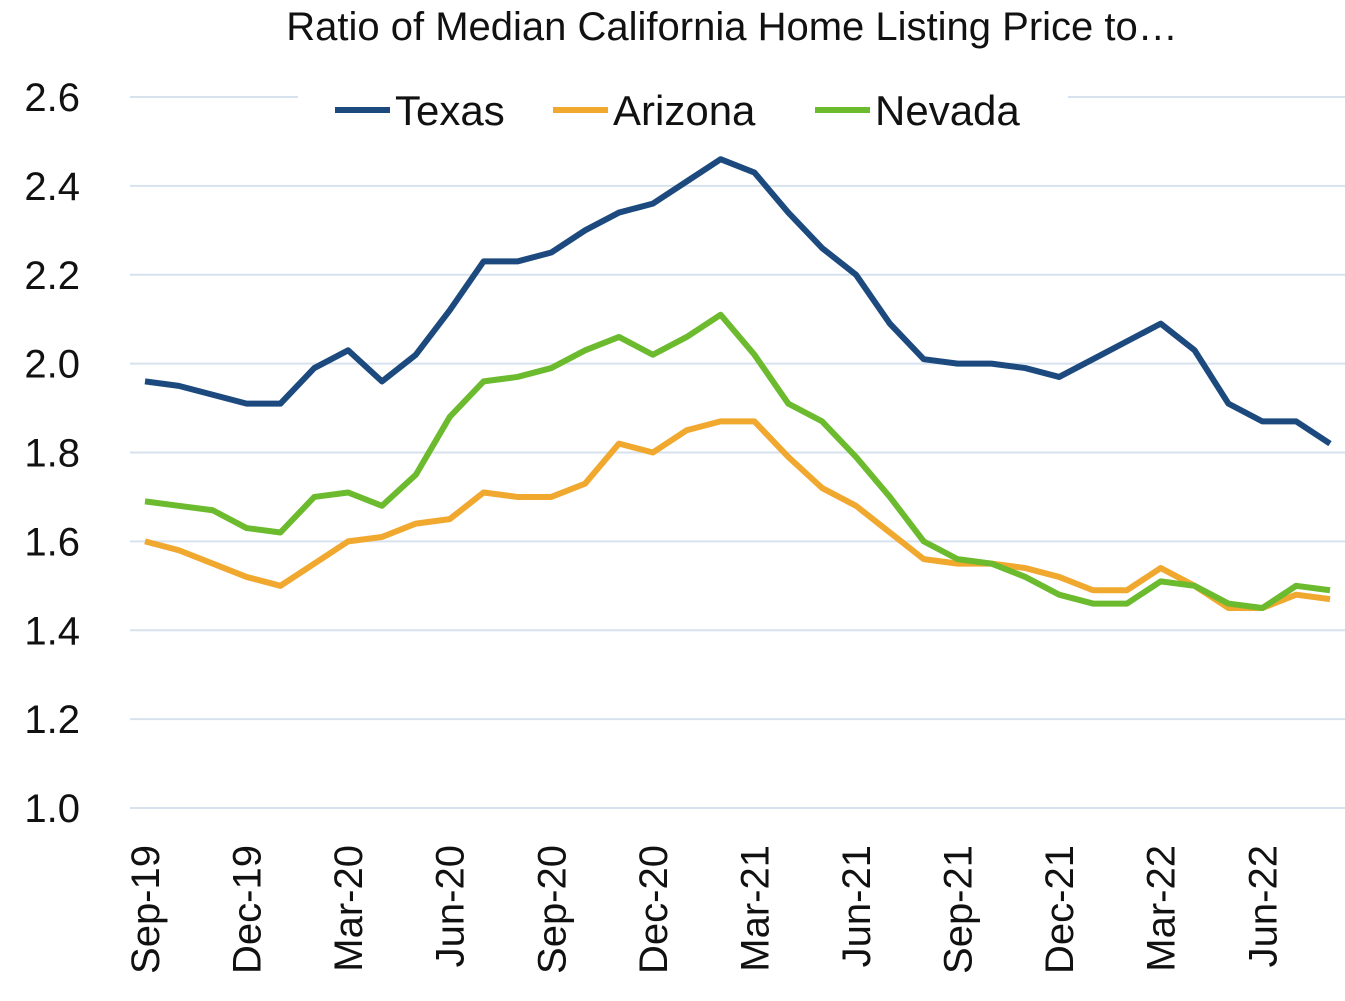 This screenshot has width=1345, height=1001. I want to click on legend-label: Texas, so click(450, 110).